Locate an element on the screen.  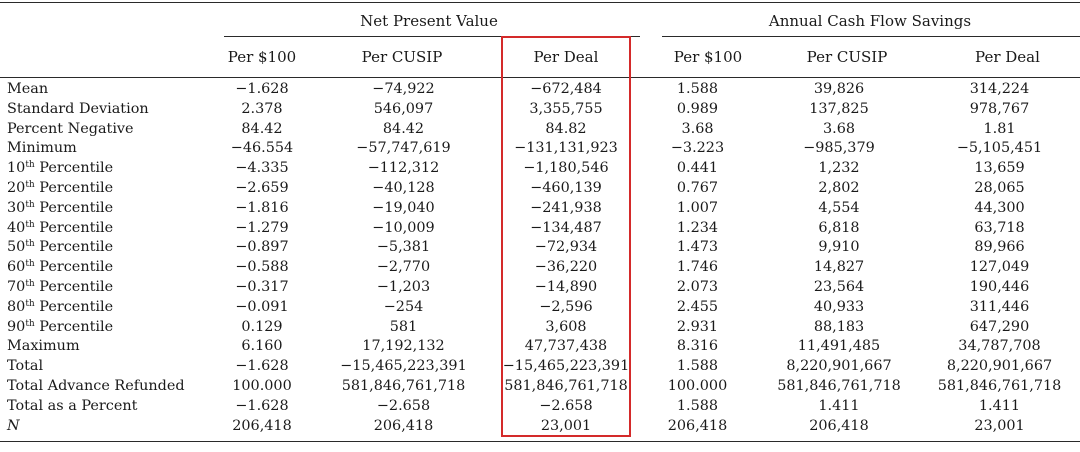
row-label-text: Total Advance Refunded is located at coordinates (96, 385).